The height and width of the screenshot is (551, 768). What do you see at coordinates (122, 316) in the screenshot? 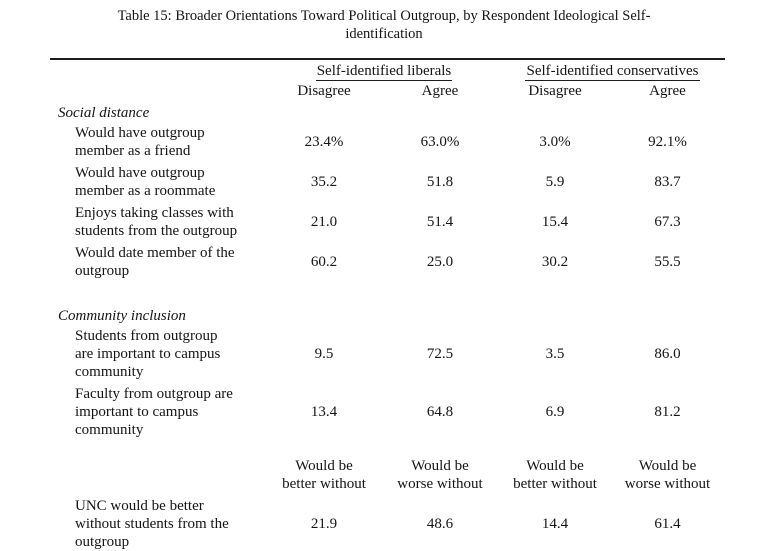
I see `section-label: Community inclusion` at bounding box center [122, 316].